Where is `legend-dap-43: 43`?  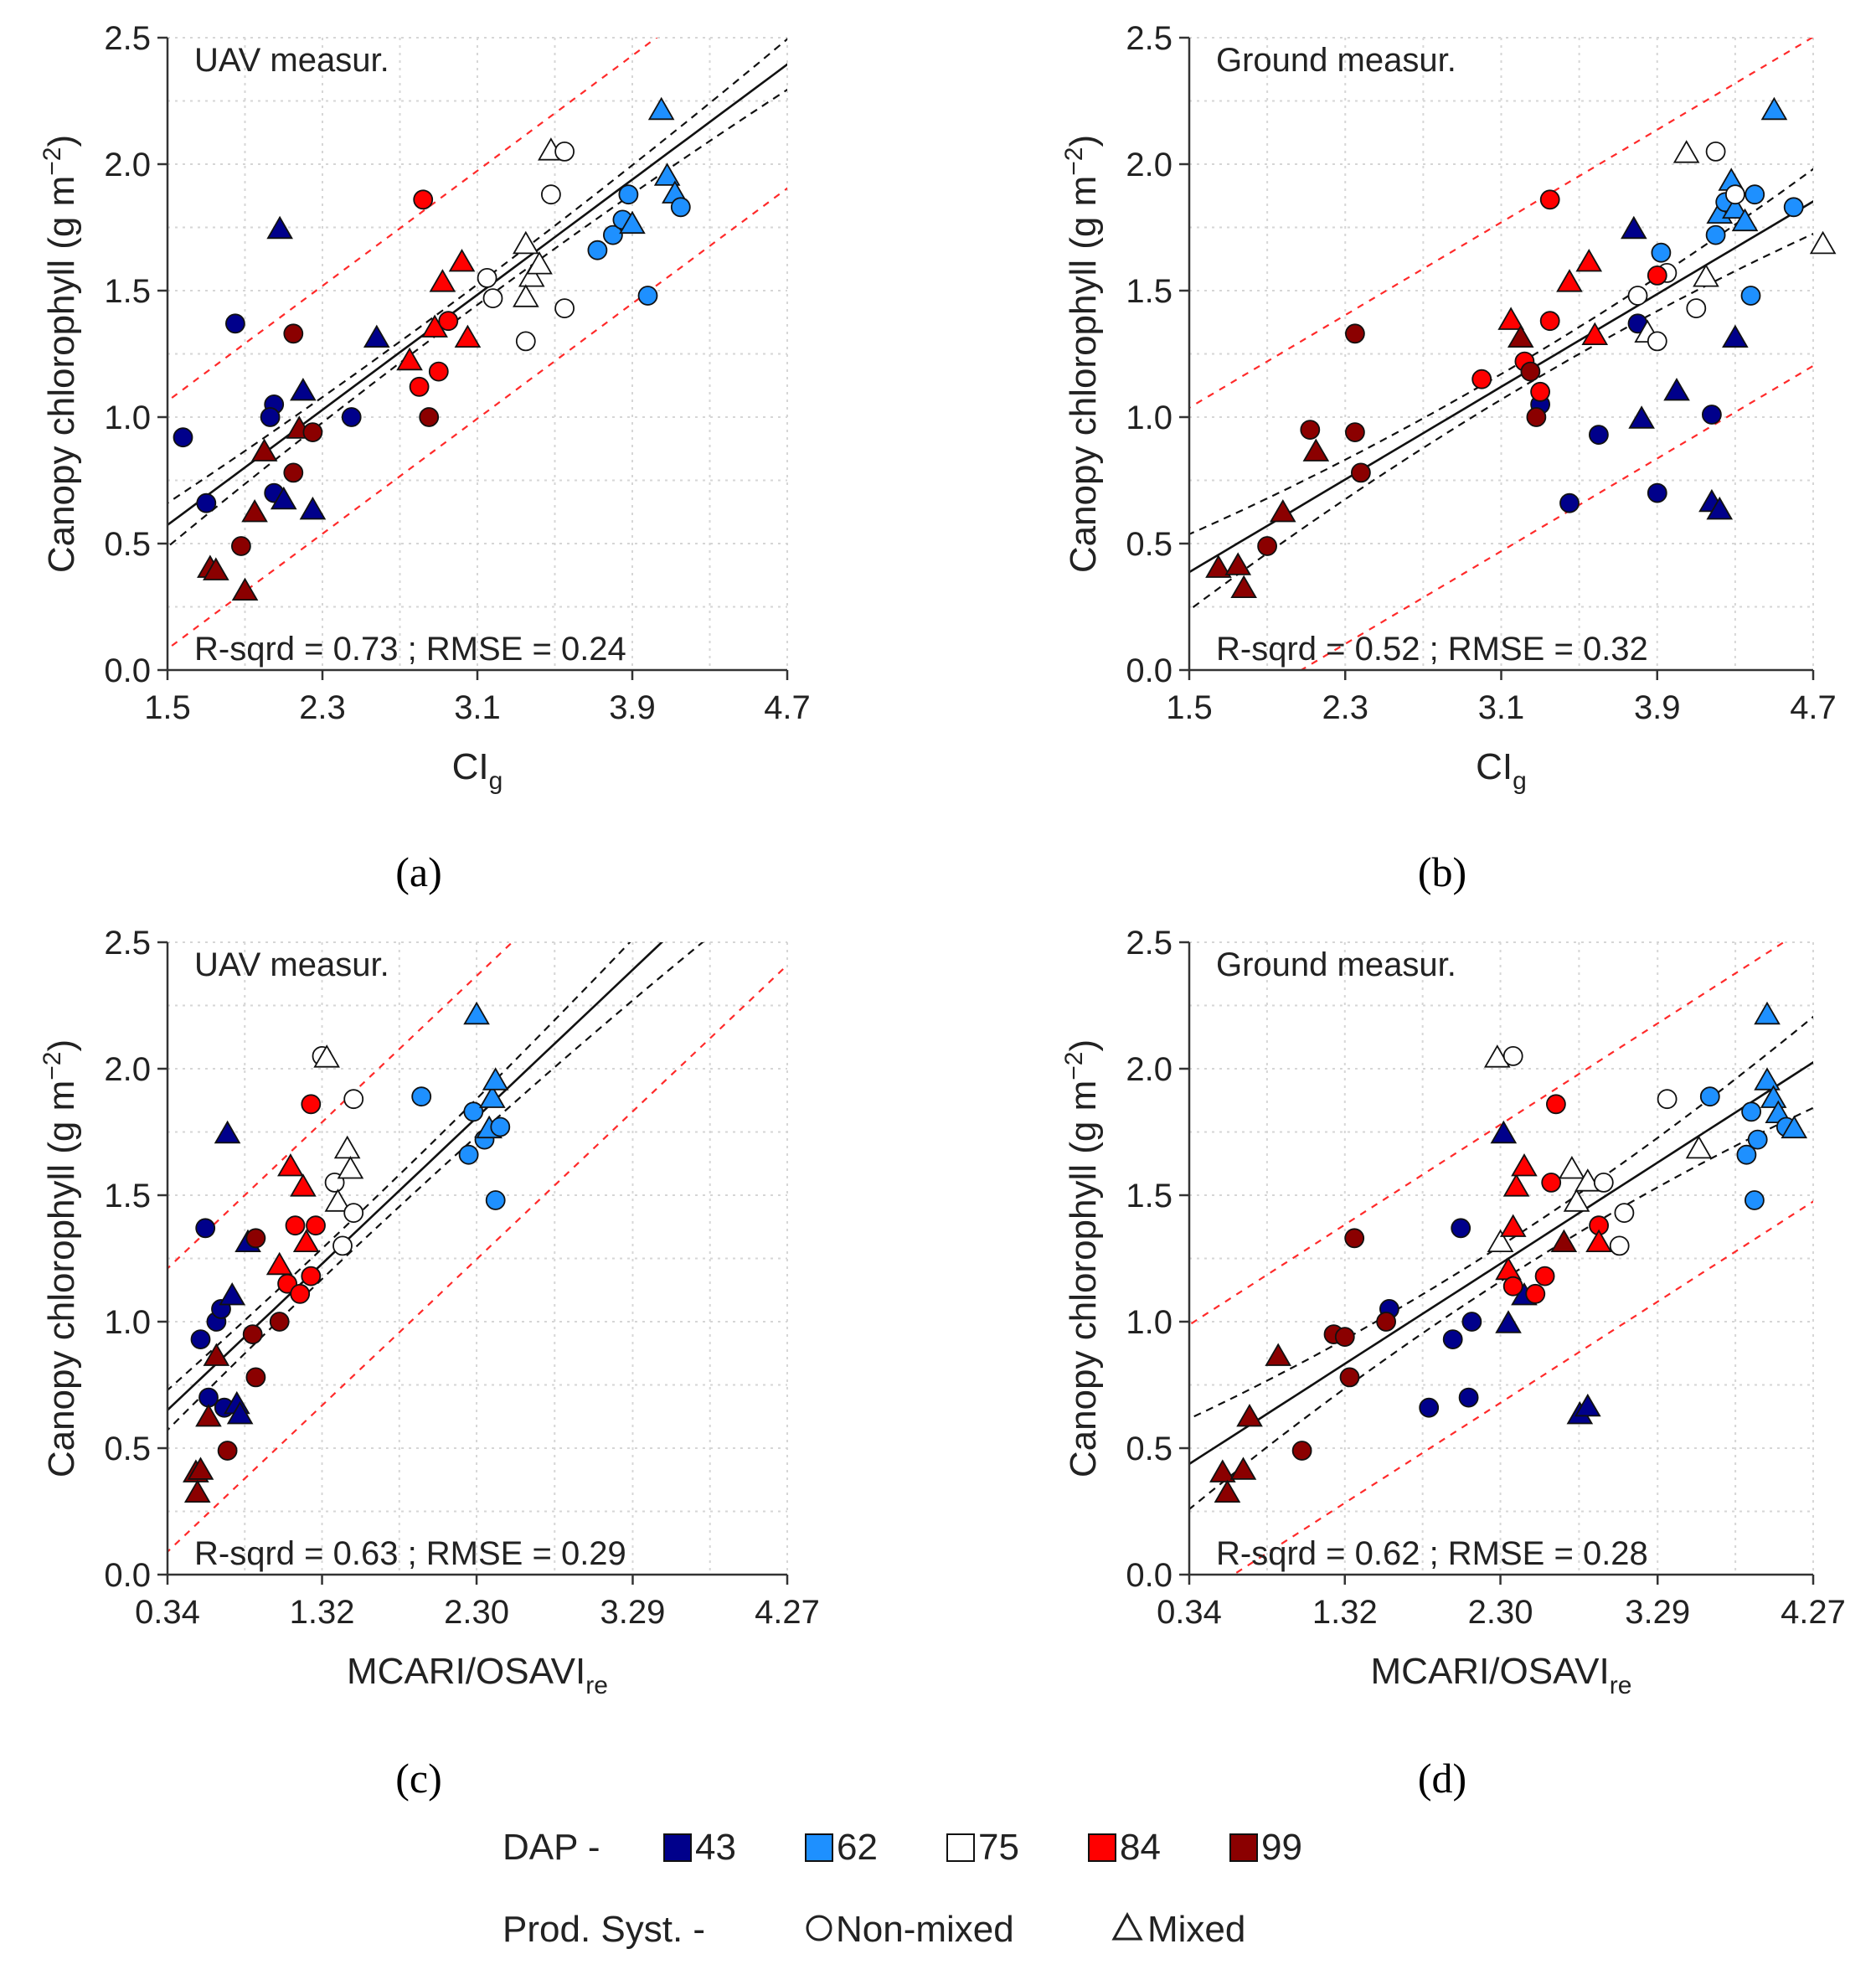
legend-dap-43: 43 is located at coordinates (715, 1847).